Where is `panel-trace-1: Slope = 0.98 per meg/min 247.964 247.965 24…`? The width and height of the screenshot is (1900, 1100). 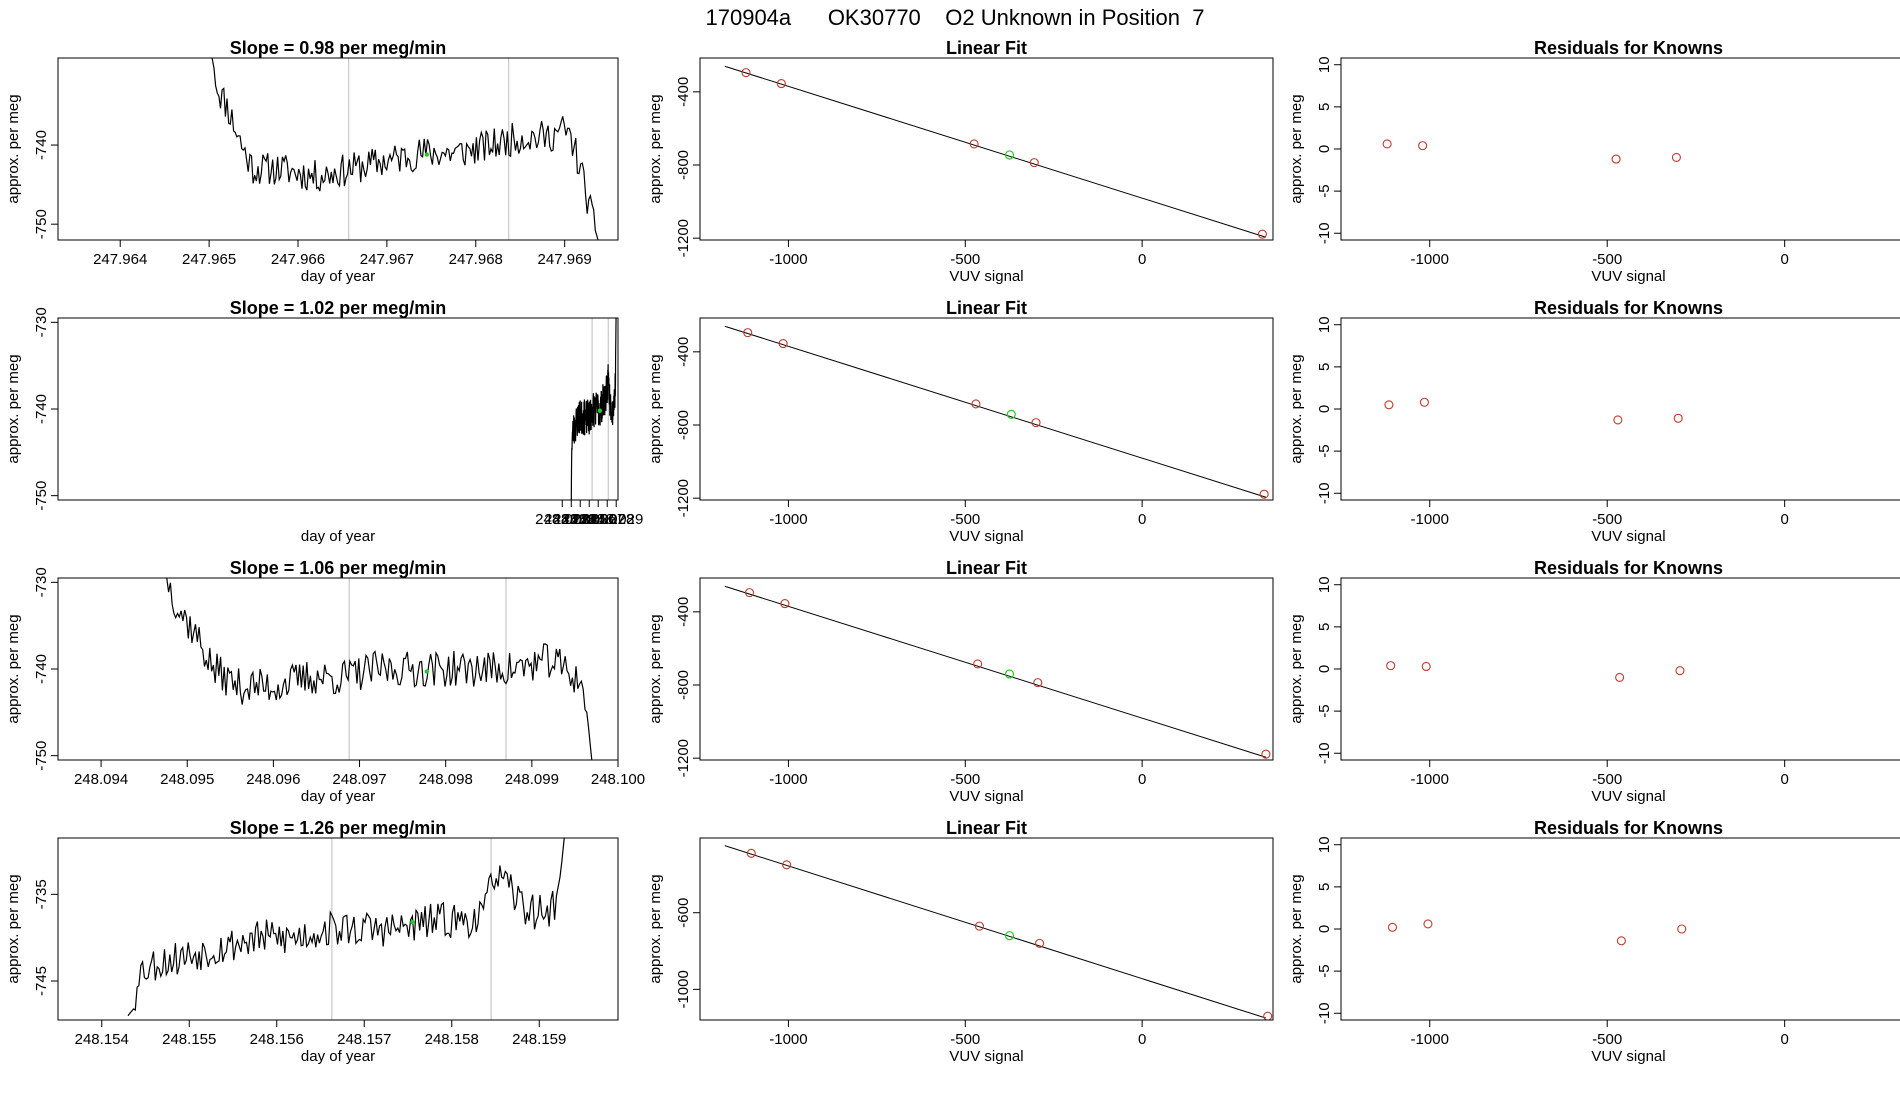 panel-trace-1: Slope = 0.98 per meg/min 247.964 247.965 24… is located at coordinates (312, 161).